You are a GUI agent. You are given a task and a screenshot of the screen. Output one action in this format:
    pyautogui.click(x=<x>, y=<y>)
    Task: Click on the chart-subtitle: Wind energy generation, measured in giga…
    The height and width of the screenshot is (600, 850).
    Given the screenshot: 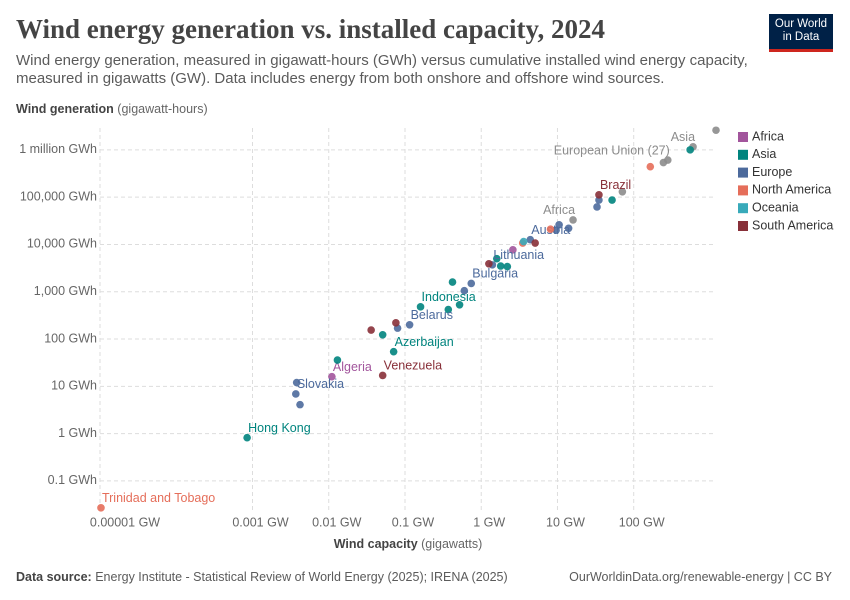 What is the action you would take?
    pyautogui.click(x=382, y=69)
    